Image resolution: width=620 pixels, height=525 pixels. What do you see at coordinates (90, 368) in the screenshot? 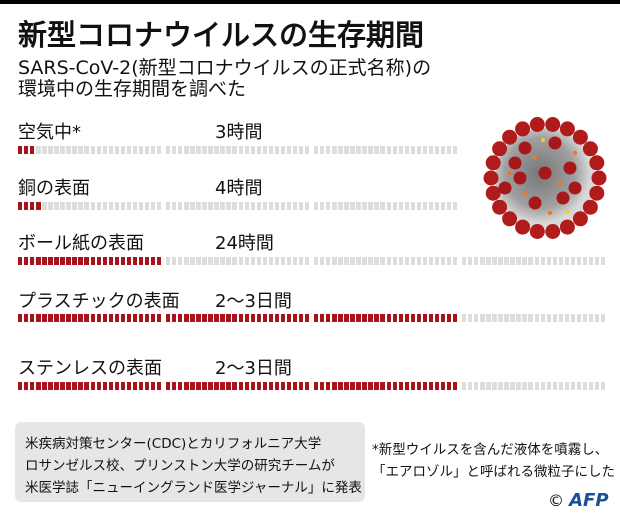
I see `category-label: ステンレスの表面` at bounding box center [90, 368].